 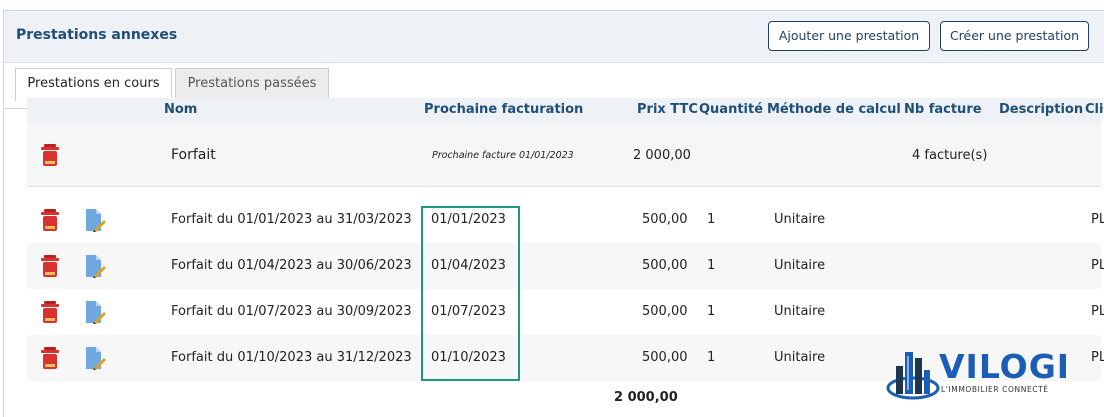 I want to click on tab-bar: Prestations en cours Prestations passées, so click(x=554, y=86).